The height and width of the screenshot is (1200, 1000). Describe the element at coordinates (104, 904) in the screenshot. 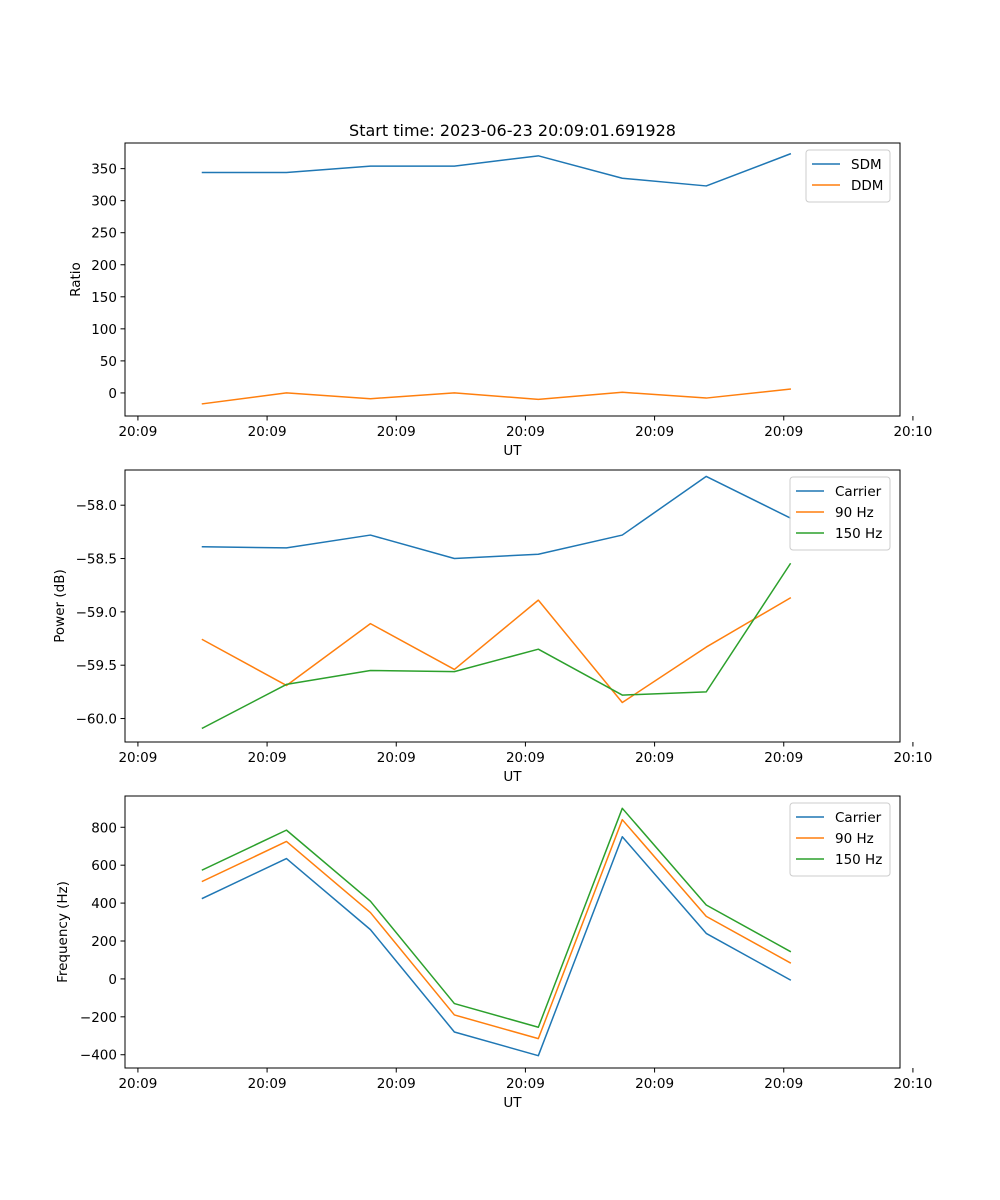

I see `y-tick-label: 400` at that location.